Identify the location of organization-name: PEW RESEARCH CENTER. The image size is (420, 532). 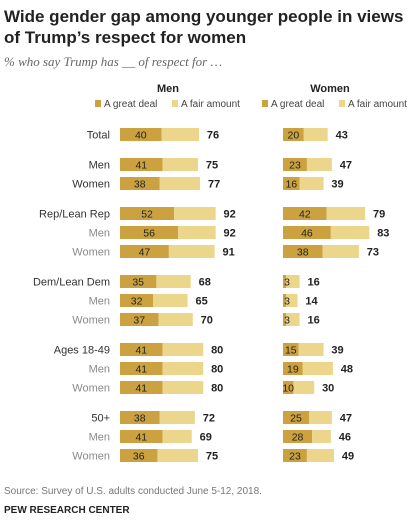
(67, 510).